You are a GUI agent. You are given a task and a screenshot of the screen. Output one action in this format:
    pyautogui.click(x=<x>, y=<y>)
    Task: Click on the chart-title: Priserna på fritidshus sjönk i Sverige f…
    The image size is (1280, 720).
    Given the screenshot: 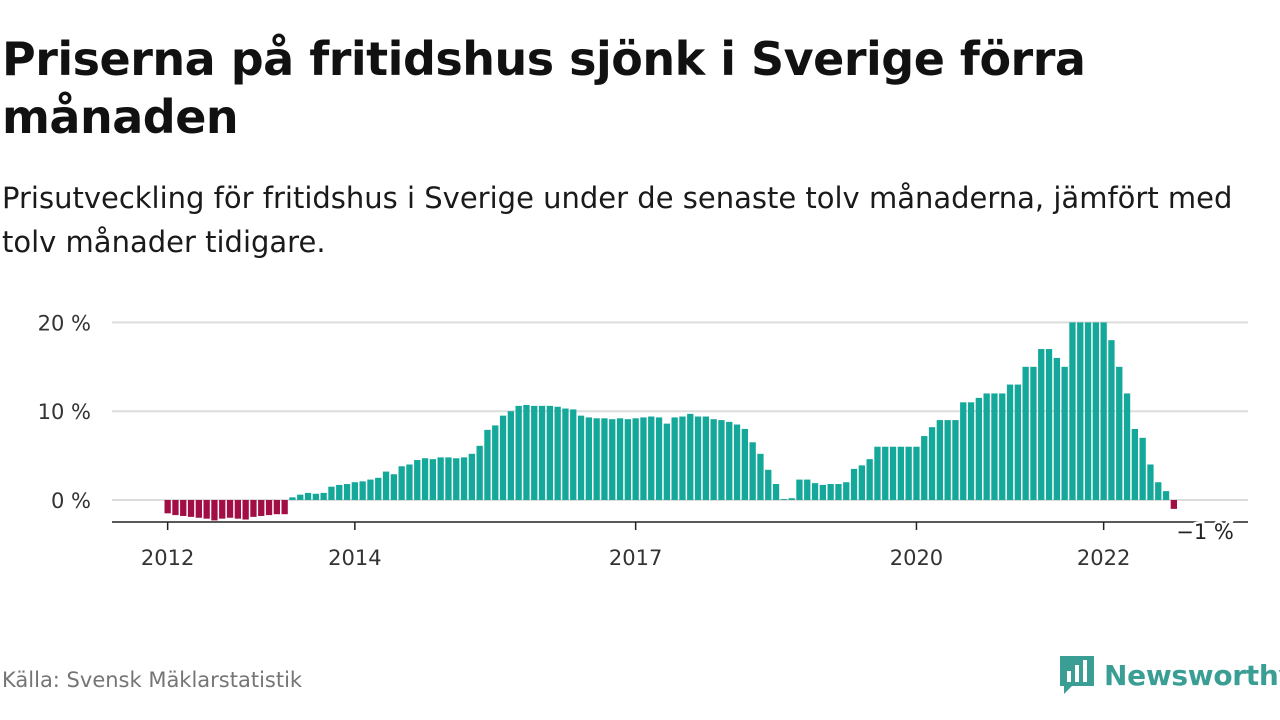 What is the action you would take?
    pyautogui.click(x=544, y=88)
    